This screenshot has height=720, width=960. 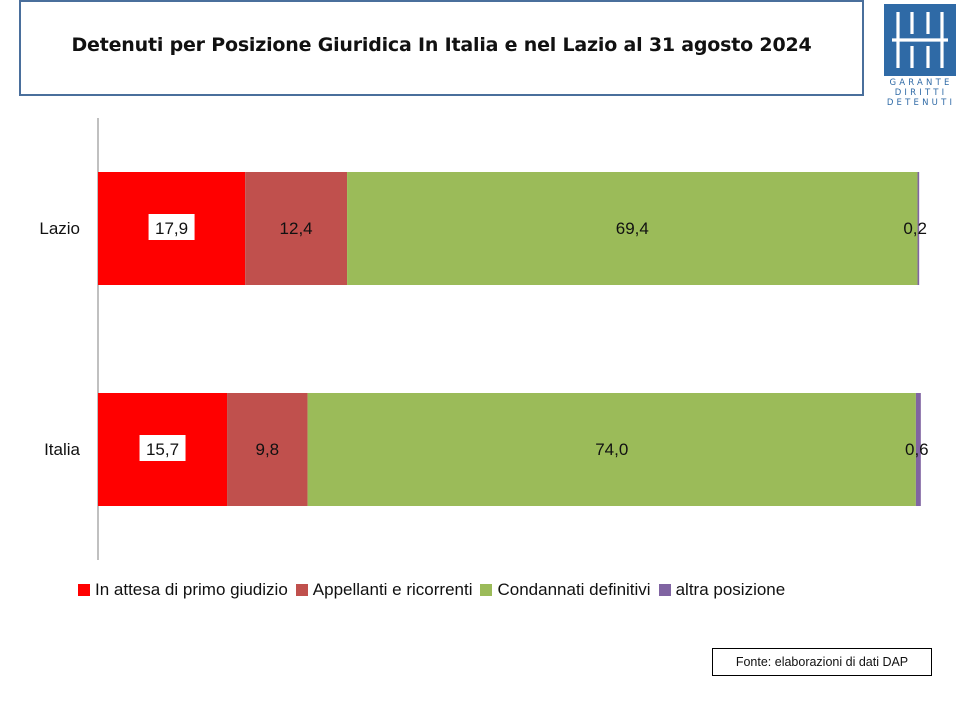 I want to click on data-label-bg-italia, so click(x=162, y=448).